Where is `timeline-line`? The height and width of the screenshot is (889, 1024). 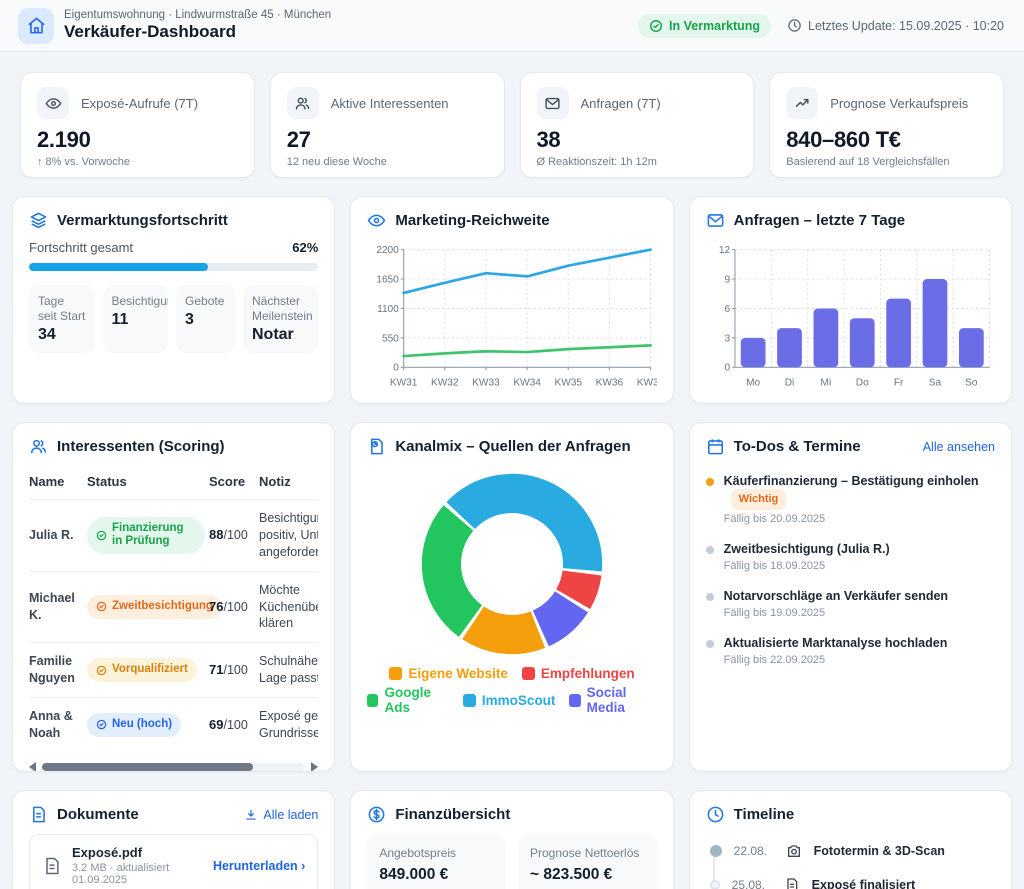
timeline-line is located at coordinates (713, 867).